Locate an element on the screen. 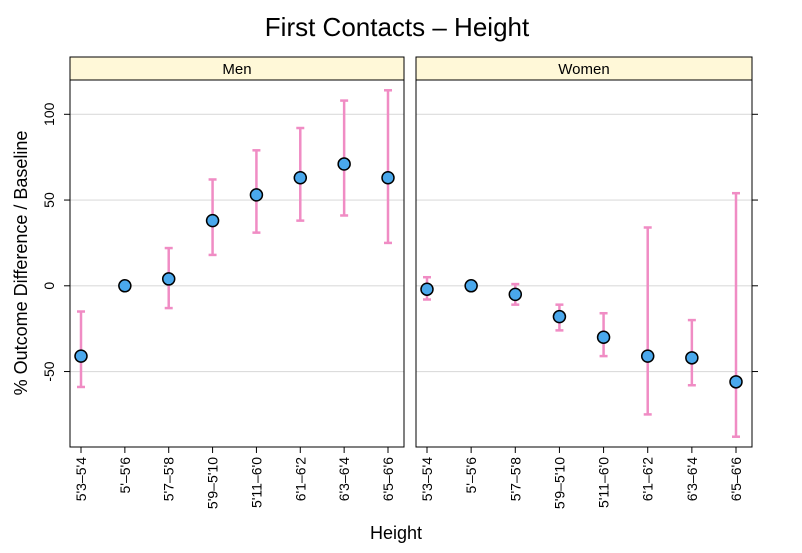  y-tick-label: 0 is located at coordinates (49, 286).